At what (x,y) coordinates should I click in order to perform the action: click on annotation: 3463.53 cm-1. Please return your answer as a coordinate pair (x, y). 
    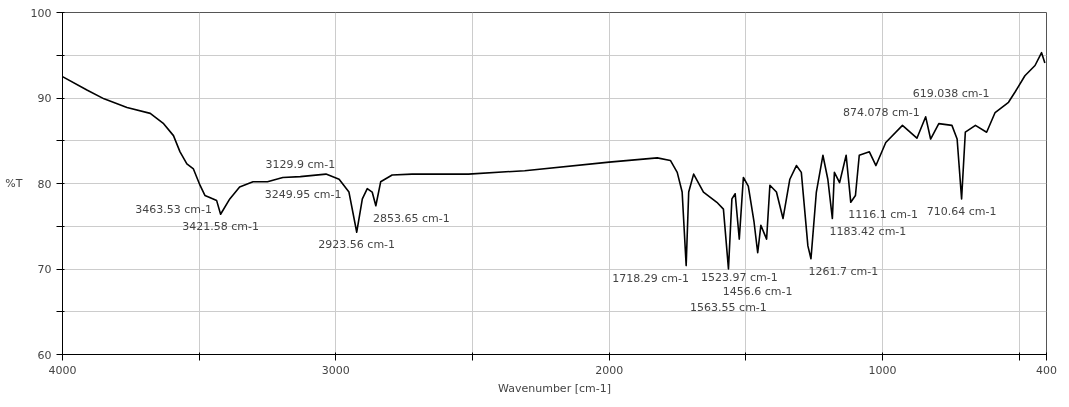
    Looking at the image, I should click on (173, 210).